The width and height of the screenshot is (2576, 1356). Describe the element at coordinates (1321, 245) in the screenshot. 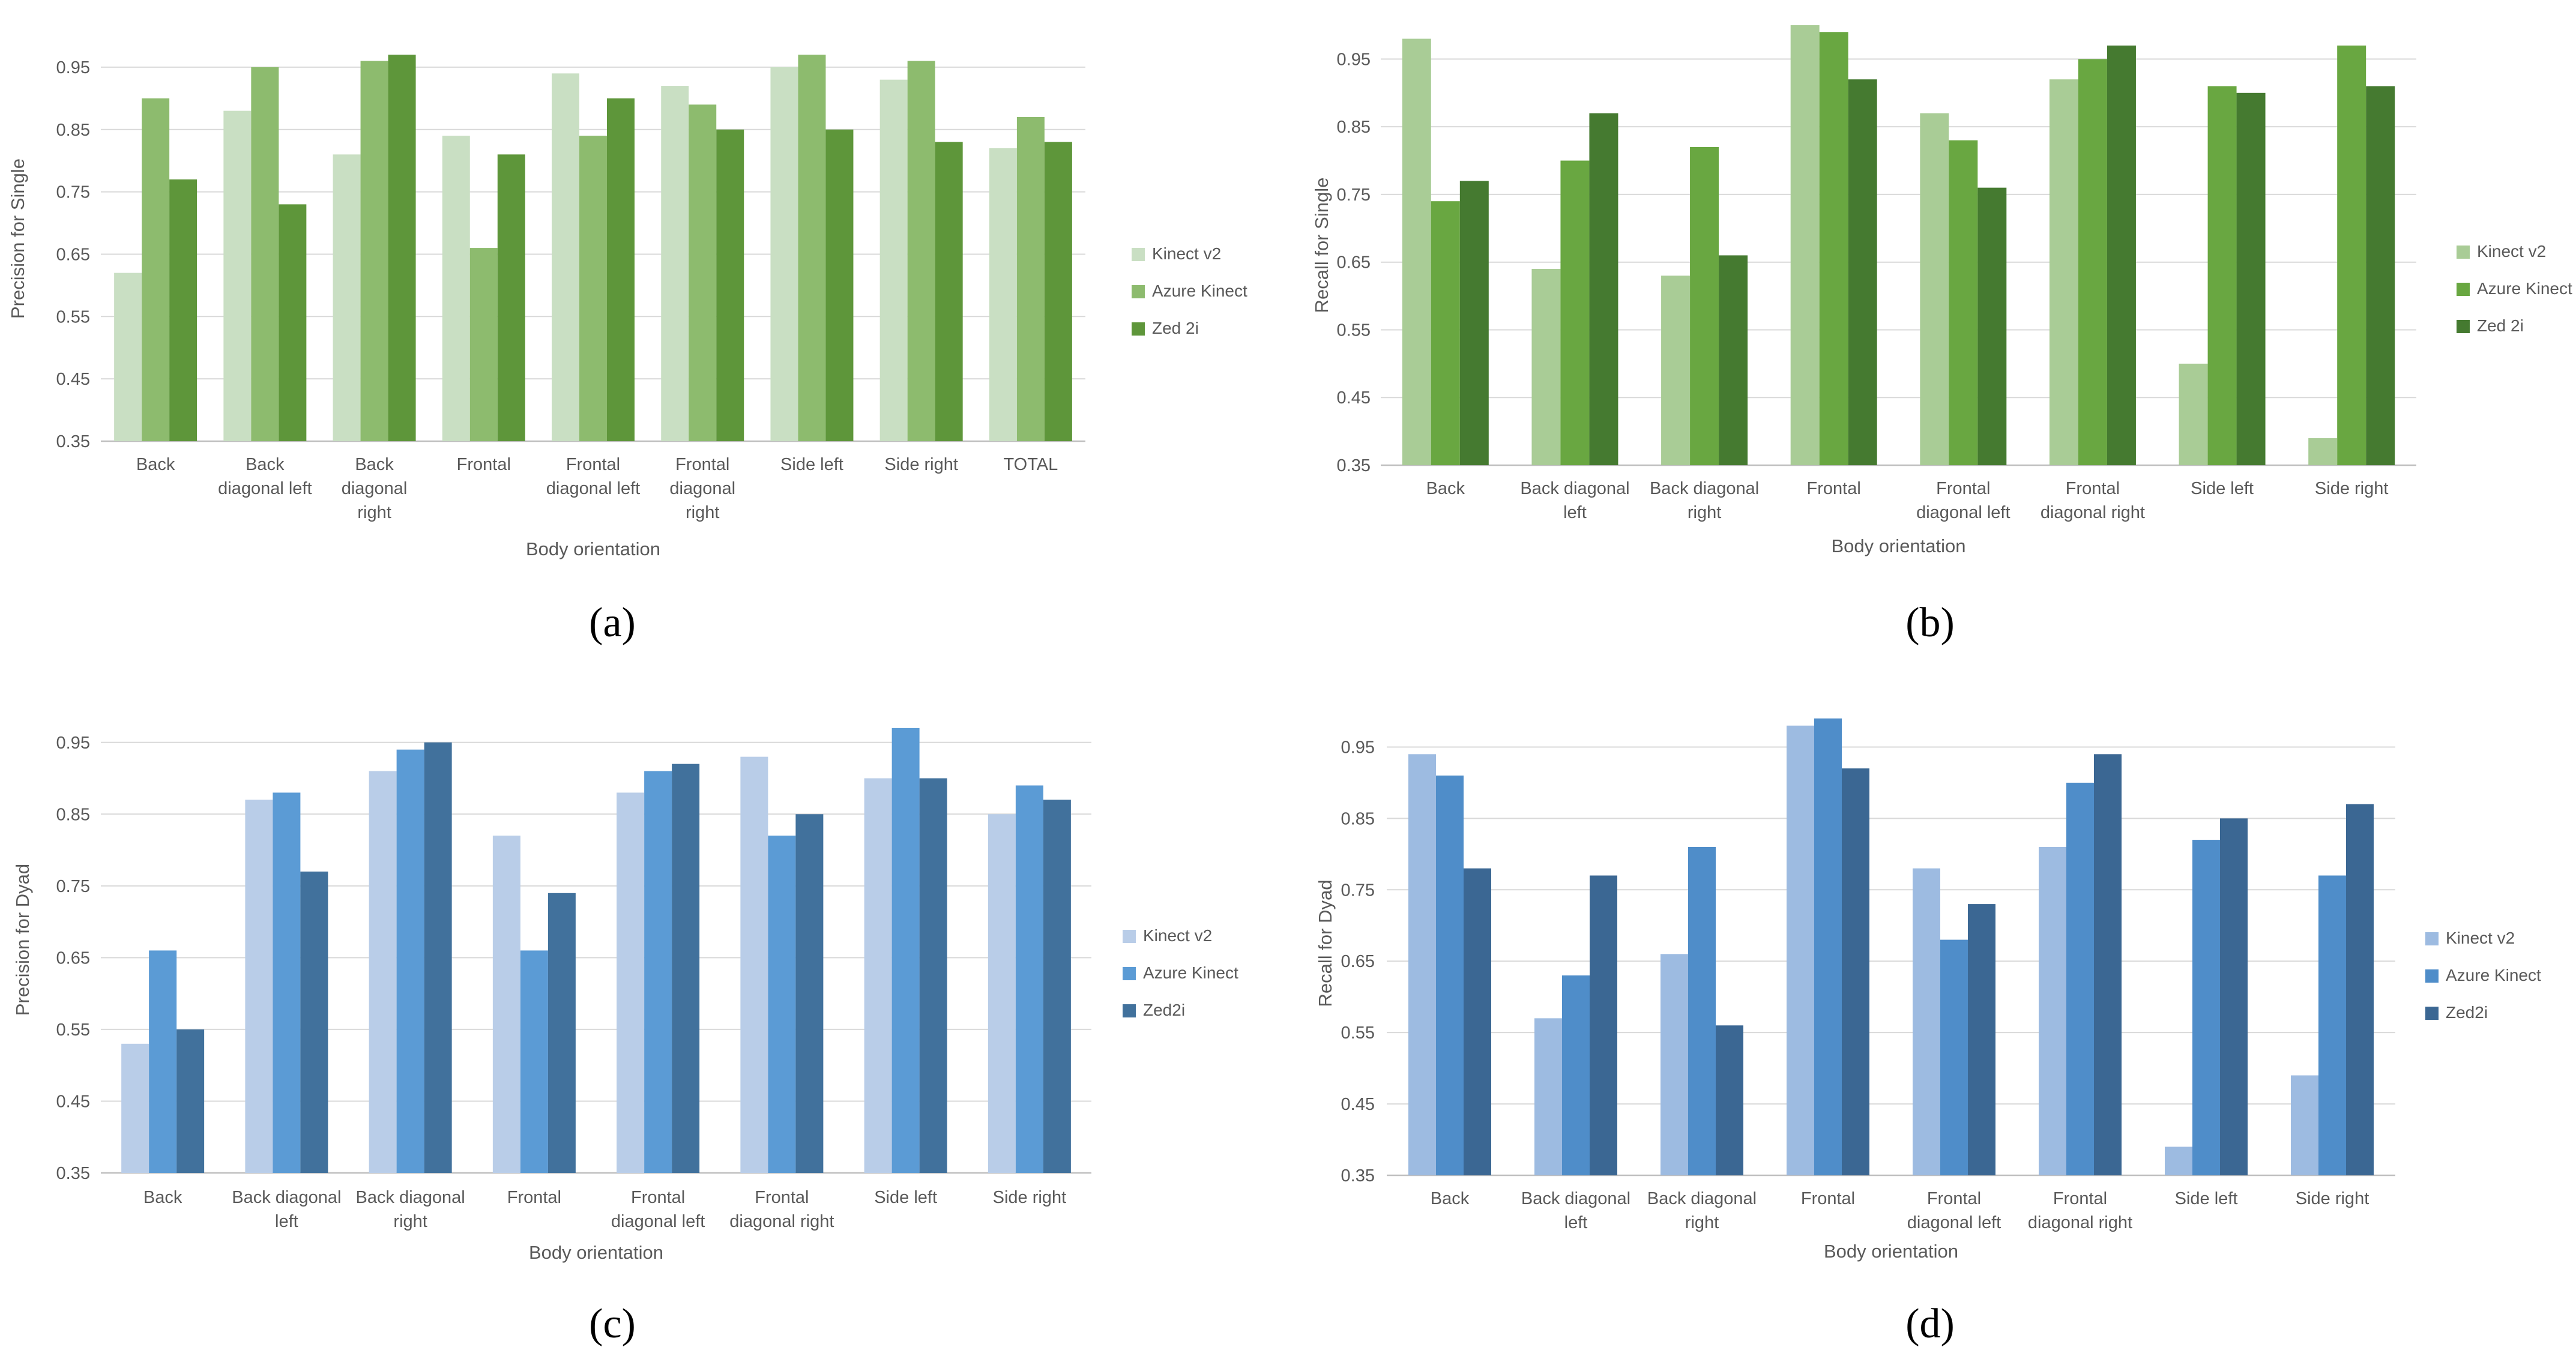

I see `y-axis-title: Recall for Single` at that location.